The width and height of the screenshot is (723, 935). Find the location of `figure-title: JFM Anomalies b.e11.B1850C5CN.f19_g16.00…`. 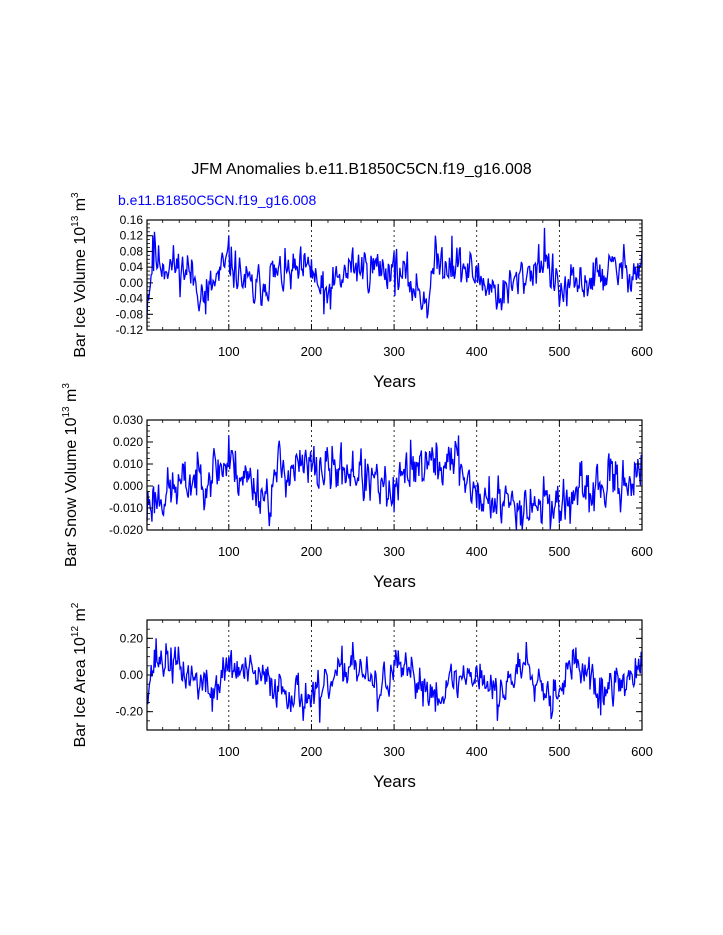

figure-title: JFM Anomalies b.e11.B1850C5CN.f19_g16.00… is located at coordinates (361, 169).